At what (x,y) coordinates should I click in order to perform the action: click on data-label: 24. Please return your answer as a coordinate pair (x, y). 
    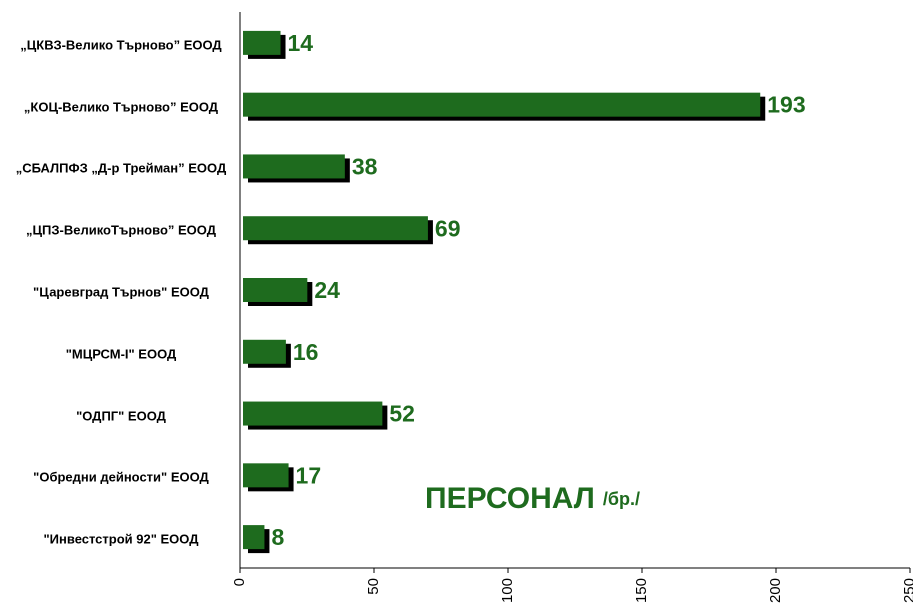
    Looking at the image, I should click on (327, 290).